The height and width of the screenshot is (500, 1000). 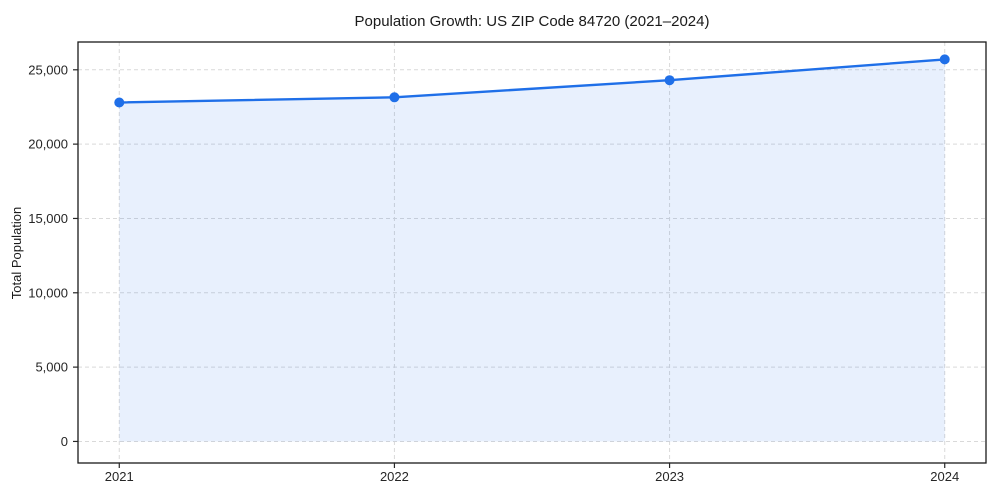 I want to click on y-tick-label: 20,000, so click(x=48, y=144).